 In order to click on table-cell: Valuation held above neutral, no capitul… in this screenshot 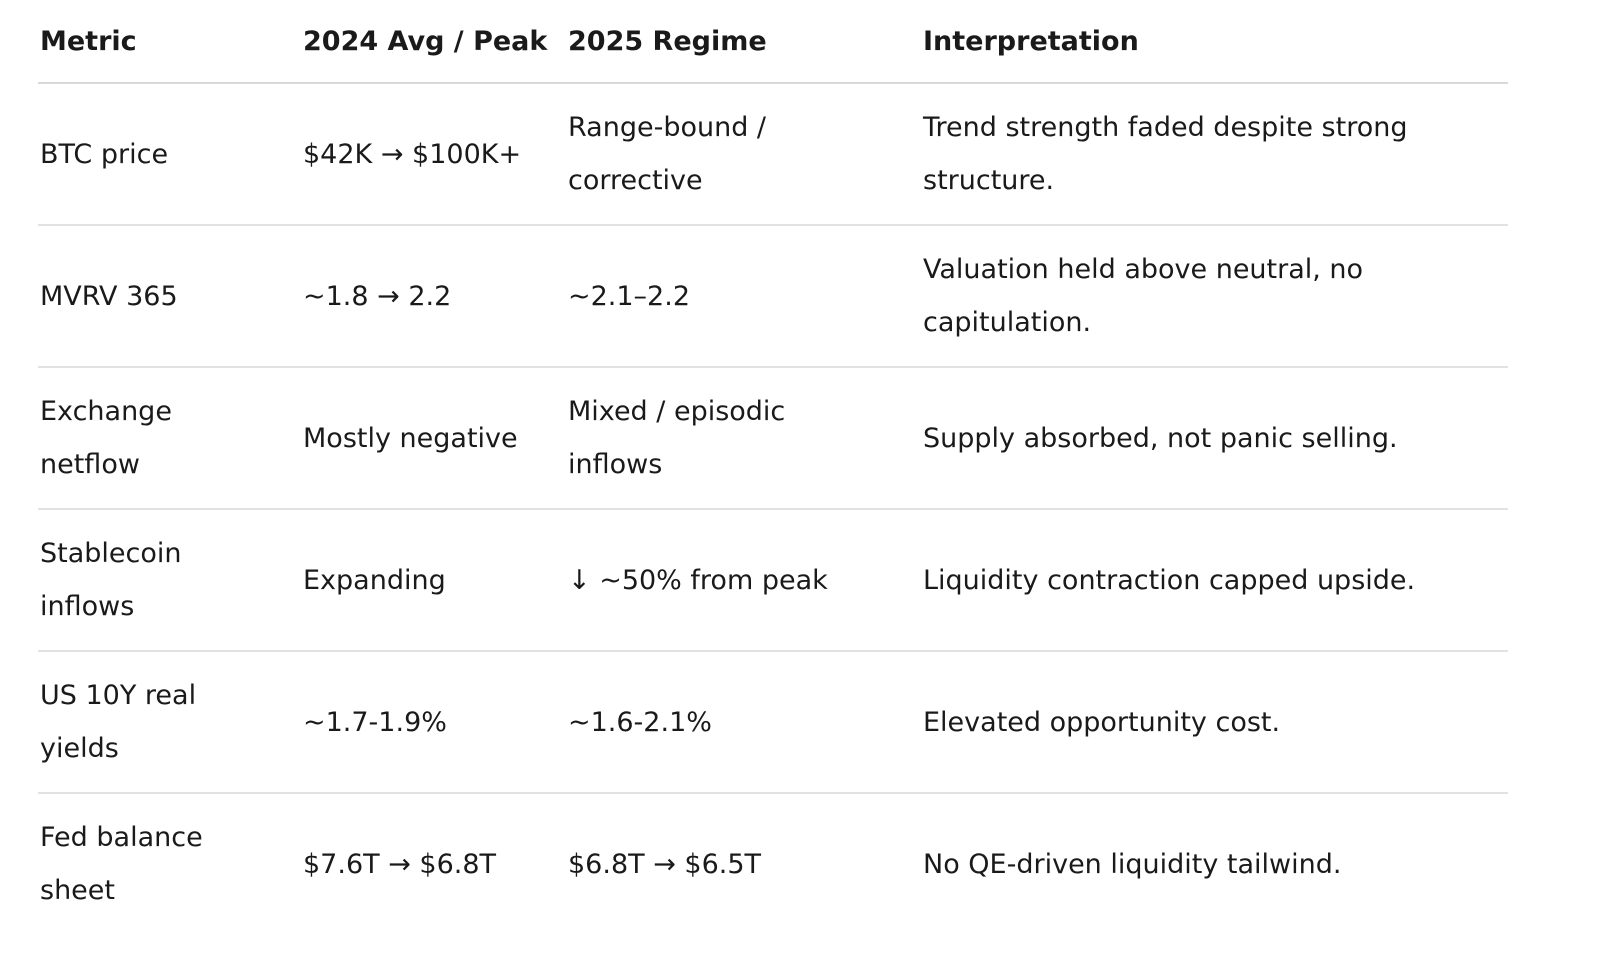, I will do `click(1214, 296)`.